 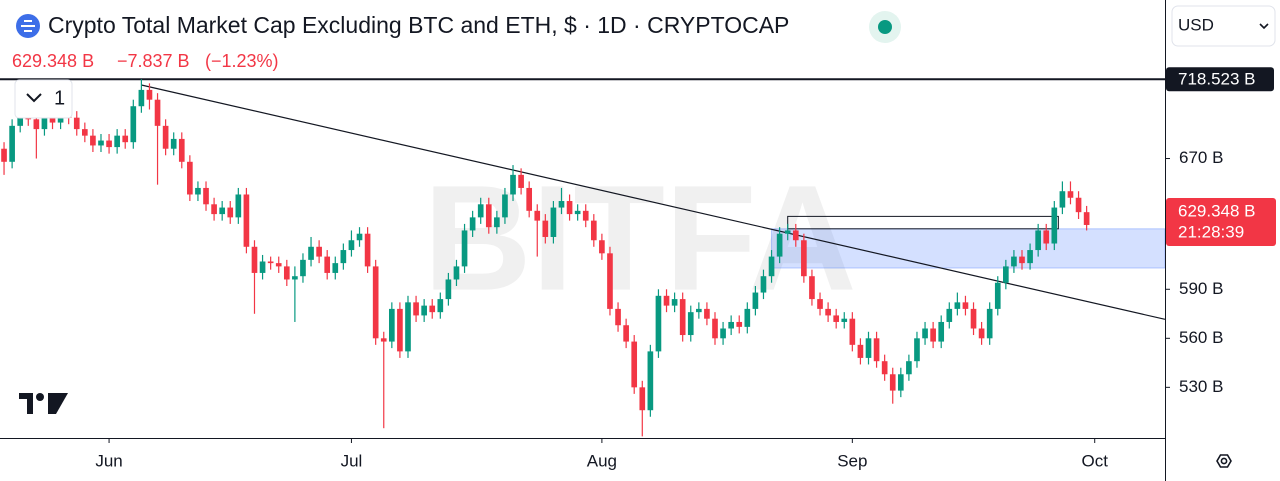 What do you see at coordinates (43, 99) in the screenshot?
I see `indicator-toggle` at bounding box center [43, 99].